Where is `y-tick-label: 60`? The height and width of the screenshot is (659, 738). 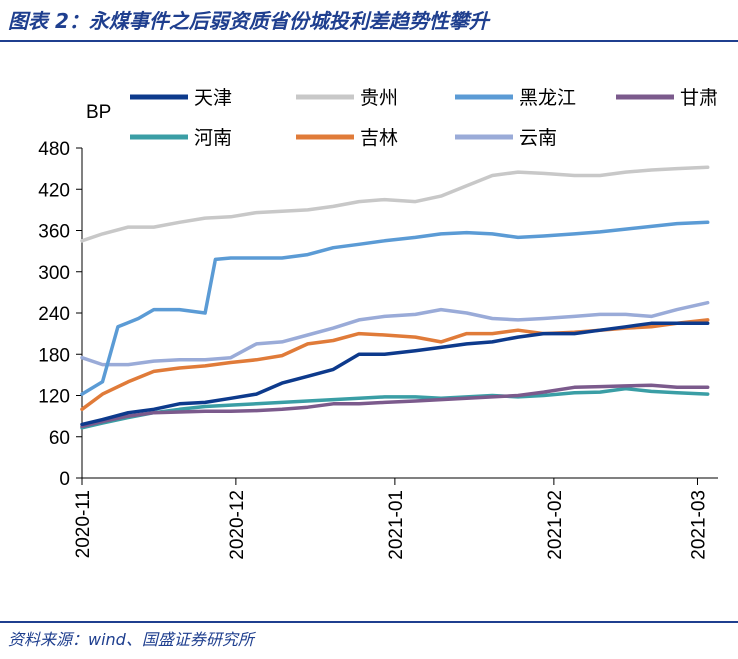
y-tick-label: 60 is located at coordinates (59, 438).